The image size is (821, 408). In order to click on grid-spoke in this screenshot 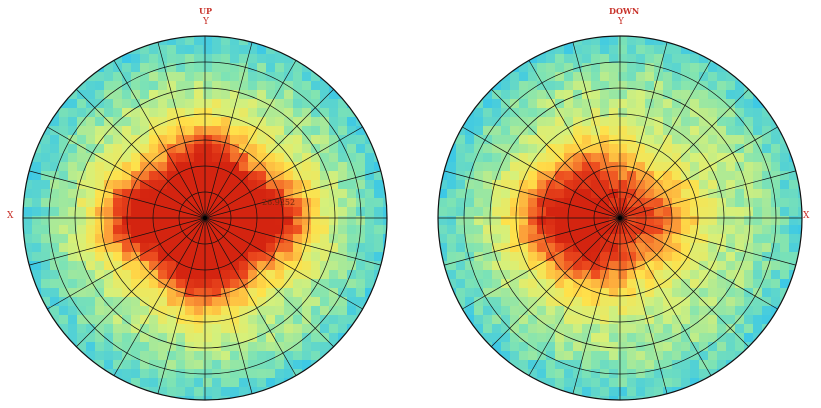, I will do `click(574, 296)`.